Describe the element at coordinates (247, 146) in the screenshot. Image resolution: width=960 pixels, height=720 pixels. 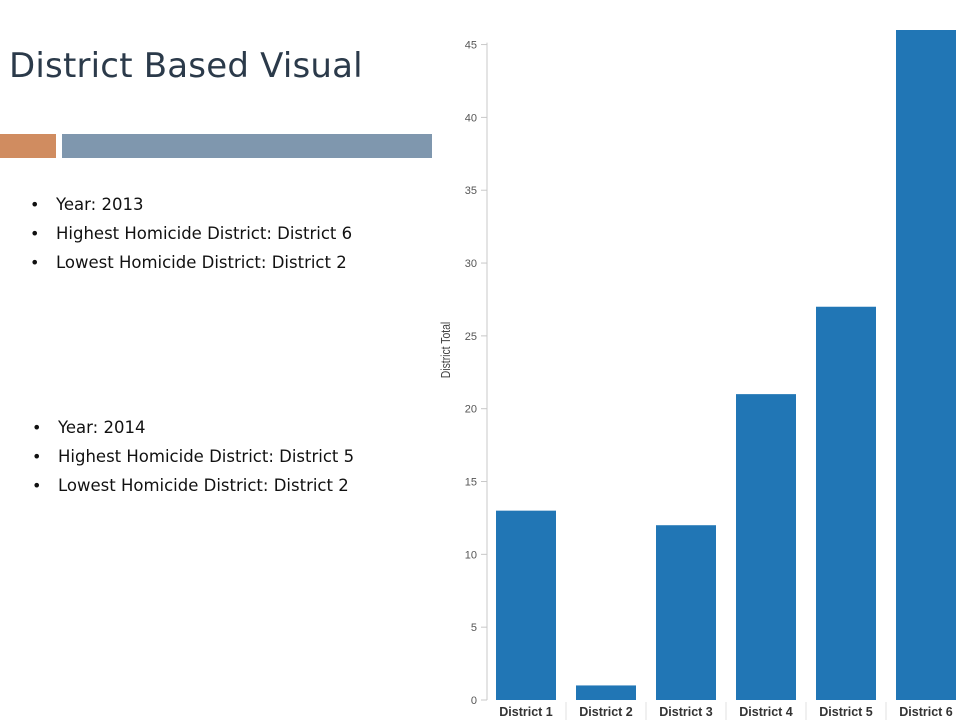
I see `accent-bar-steel` at that location.